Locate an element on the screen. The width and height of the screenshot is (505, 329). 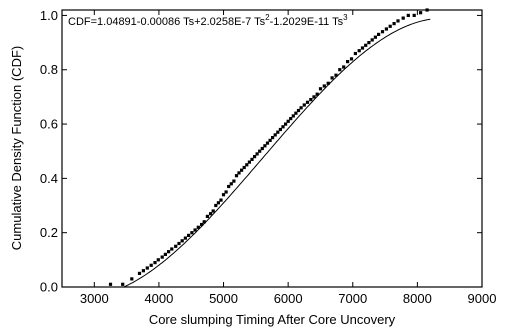
equation-exponent-2: 3 is located at coordinates (345, 17).